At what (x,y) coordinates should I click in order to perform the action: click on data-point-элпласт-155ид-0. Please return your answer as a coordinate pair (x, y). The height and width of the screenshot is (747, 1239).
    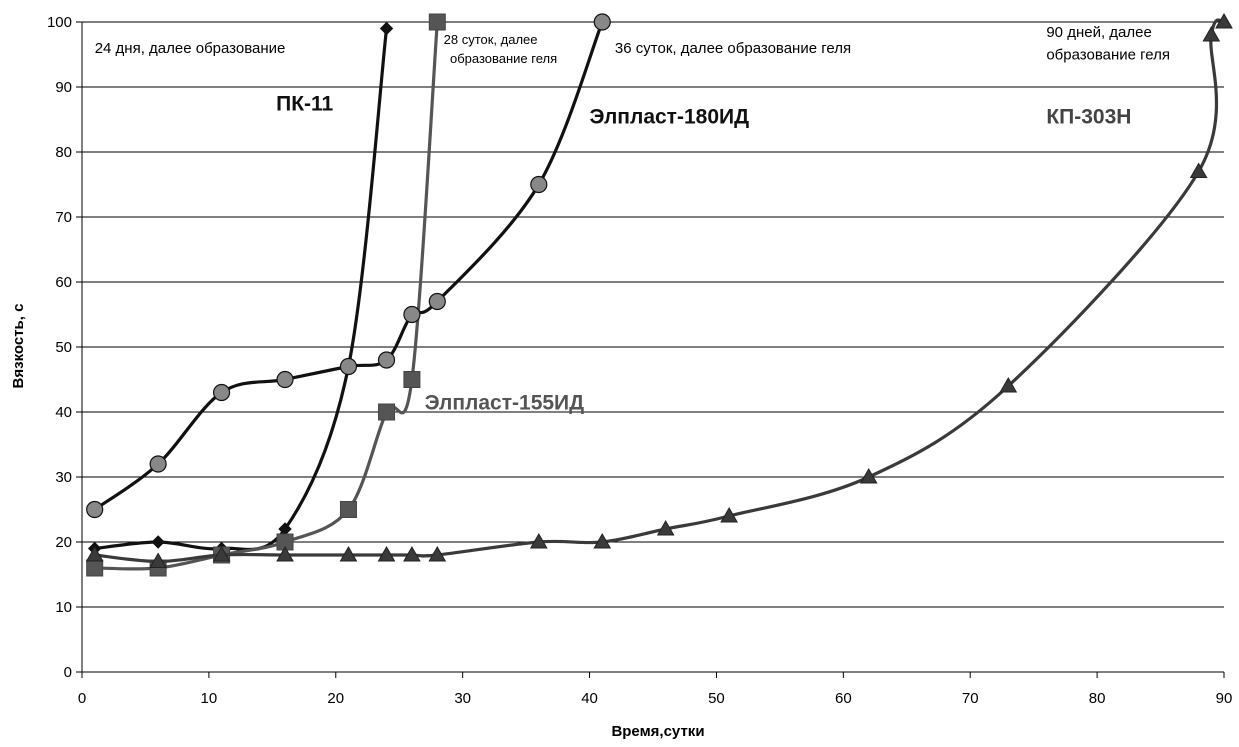
    Looking at the image, I should click on (95, 568).